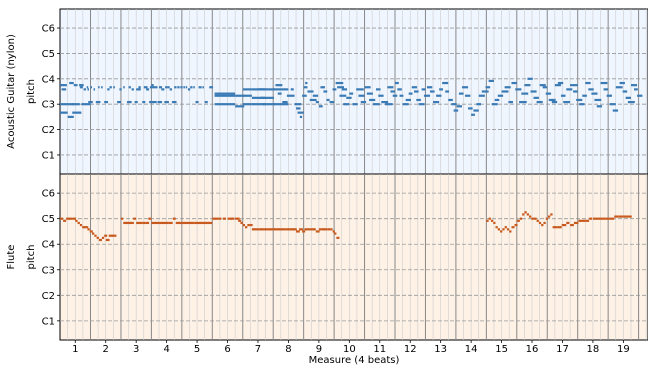 The width and height of the screenshot is (648, 367). What do you see at coordinates (106, 349) in the screenshot?
I see `x-tick-label: 2` at bounding box center [106, 349].